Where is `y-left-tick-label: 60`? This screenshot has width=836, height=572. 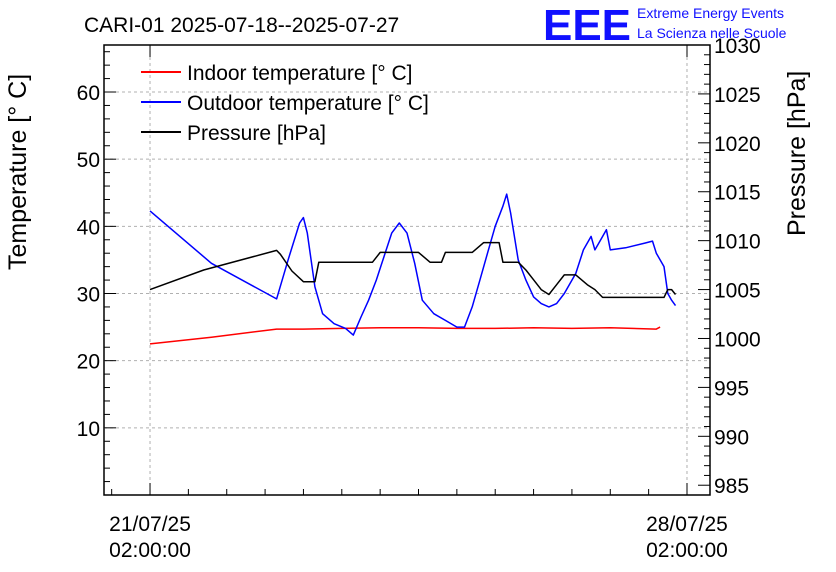 y-left-tick-label: 60 is located at coordinates (88, 93).